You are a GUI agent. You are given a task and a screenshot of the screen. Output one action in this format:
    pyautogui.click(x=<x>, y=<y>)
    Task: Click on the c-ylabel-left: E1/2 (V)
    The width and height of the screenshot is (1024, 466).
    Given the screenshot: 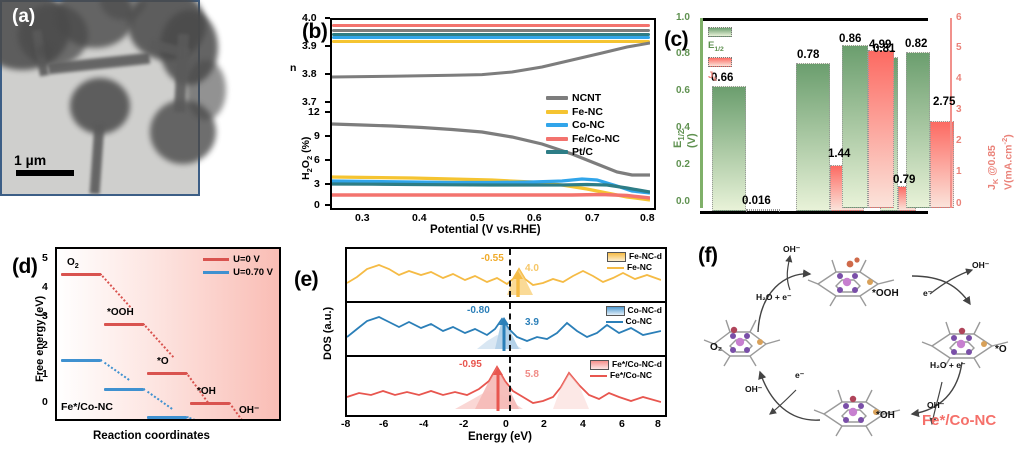 What is the action you would take?
    pyautogui.click(x=685, y=138)
    